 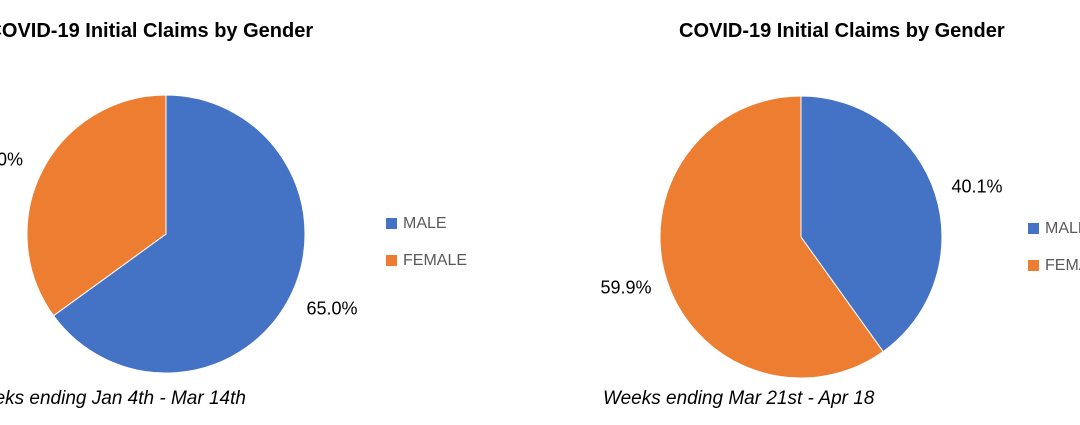 What do you see at coordinates (332, 308) in the screenshot?
I see `slice-label-male: 65.0%` at bounding box center [332, 308].